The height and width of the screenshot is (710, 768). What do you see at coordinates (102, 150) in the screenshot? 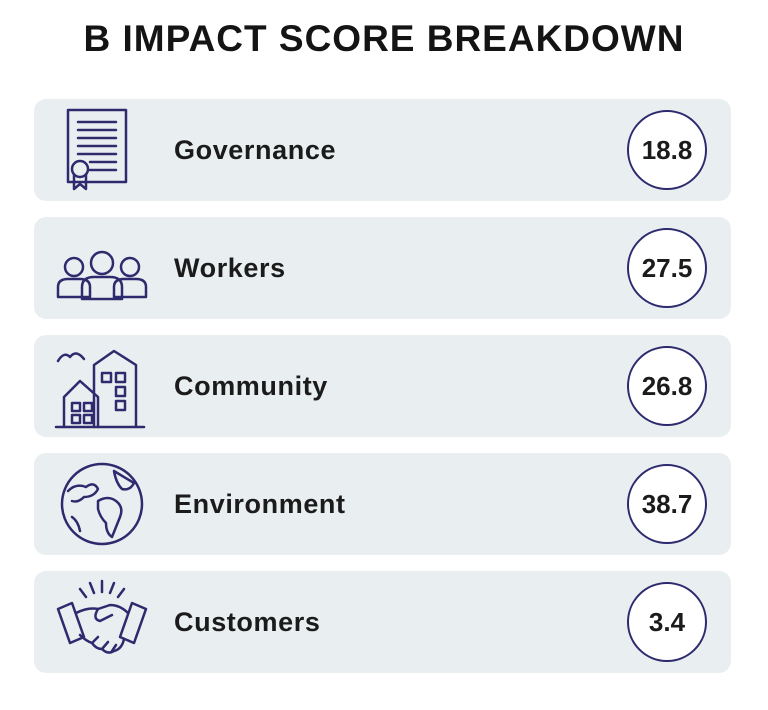
I see `certificate-icon` at bounding box center [102, 150].